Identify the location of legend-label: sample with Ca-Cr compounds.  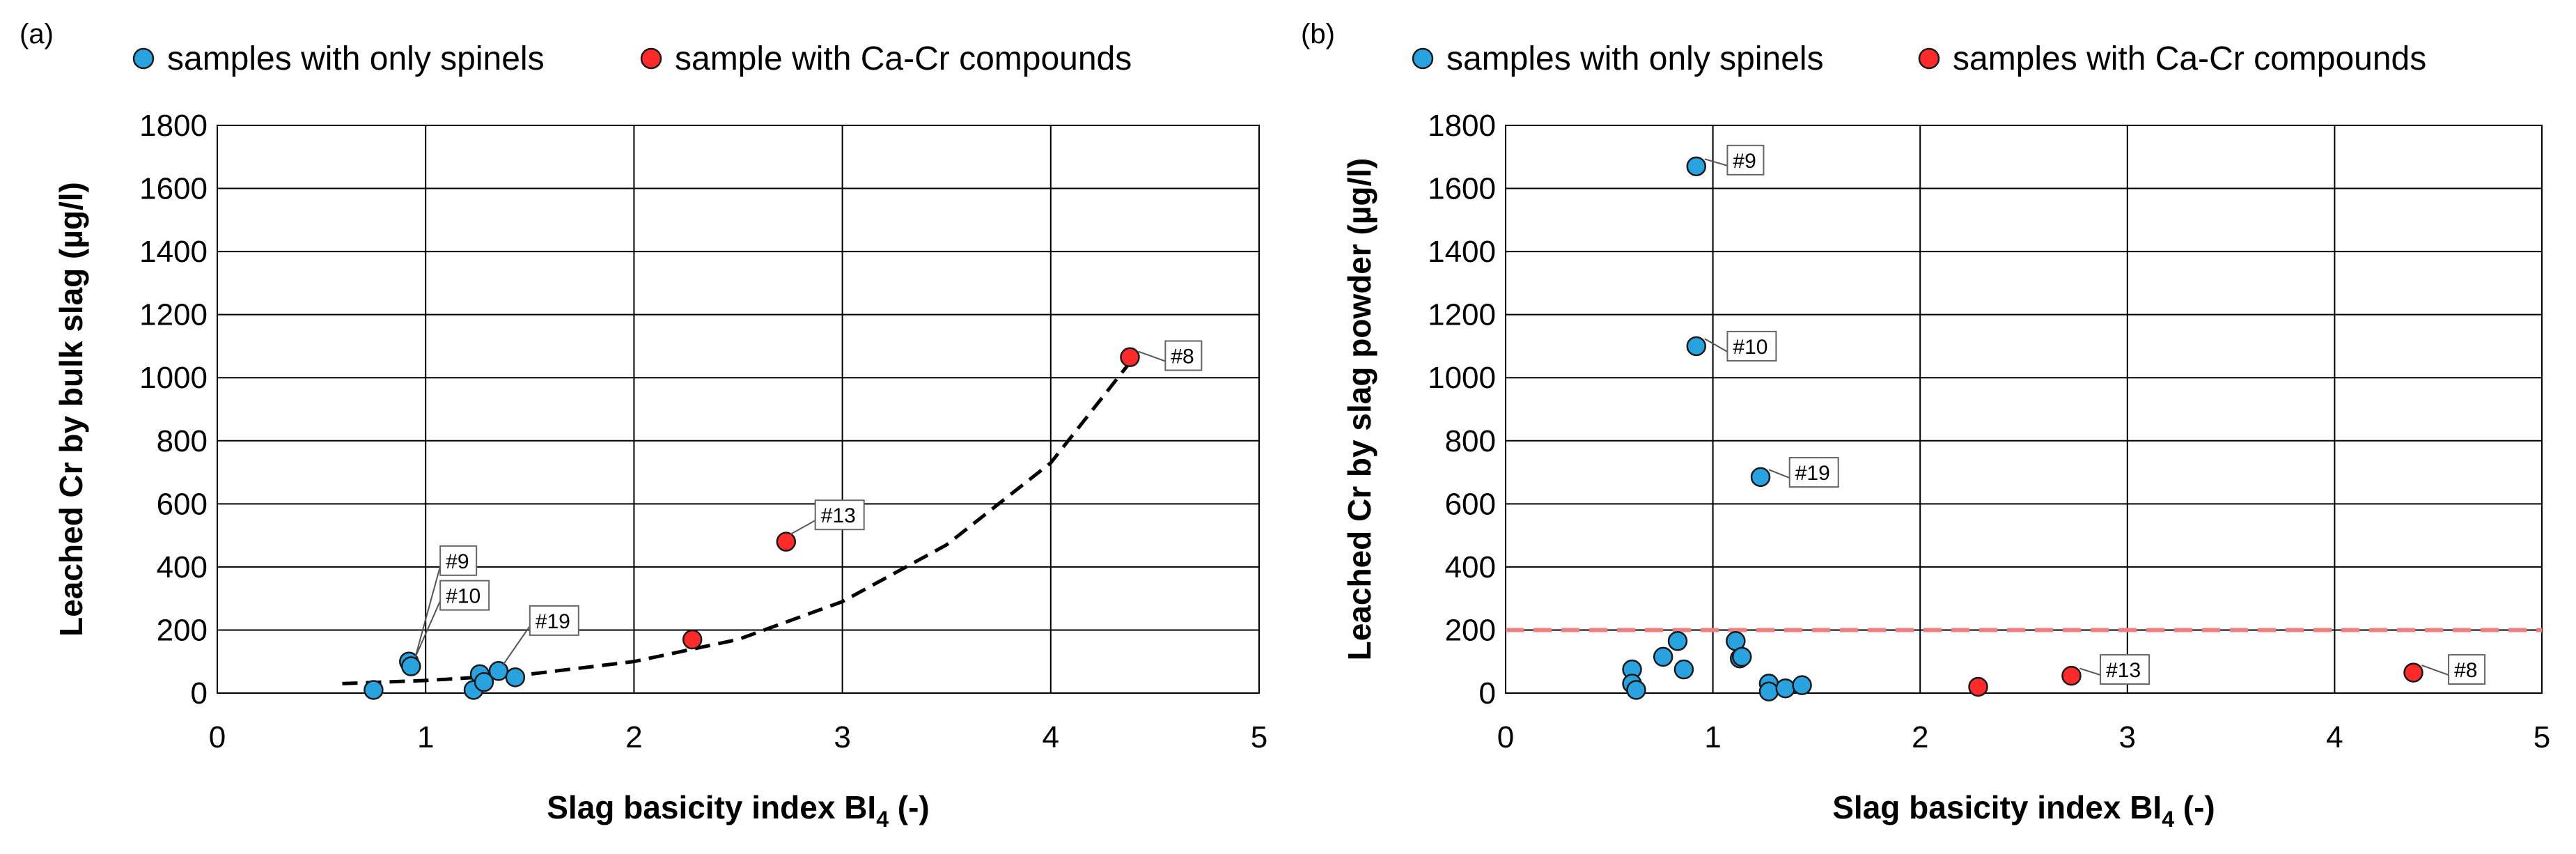
(904, 58).